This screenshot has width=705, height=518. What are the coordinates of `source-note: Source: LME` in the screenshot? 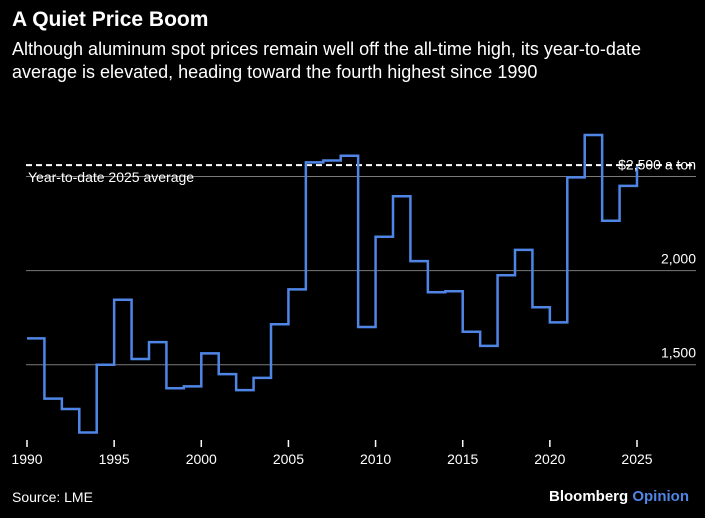 It's located at (52, 497).